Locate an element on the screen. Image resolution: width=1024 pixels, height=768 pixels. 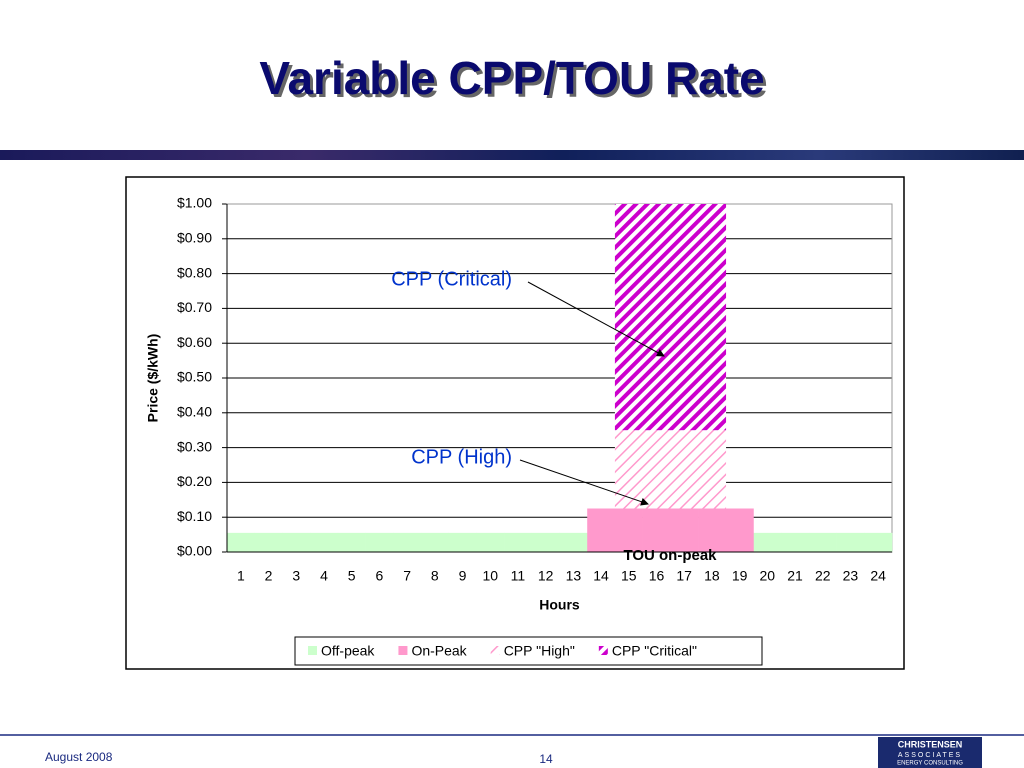
header-band is located at coordinates (512, 155).